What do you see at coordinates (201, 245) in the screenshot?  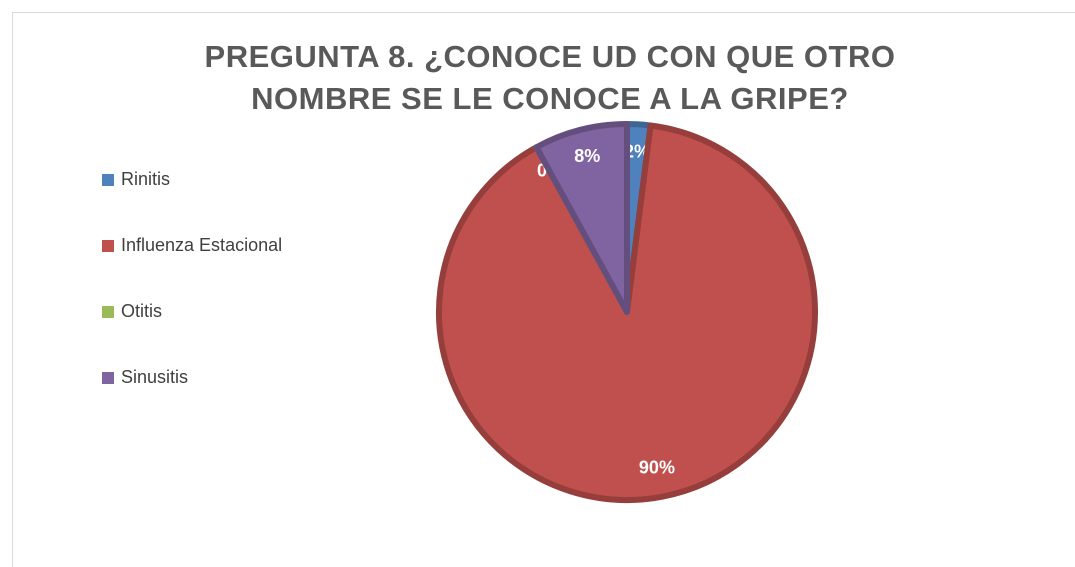 I see `legend-label: Influenza Estacional` at bounding box center [201, 245].